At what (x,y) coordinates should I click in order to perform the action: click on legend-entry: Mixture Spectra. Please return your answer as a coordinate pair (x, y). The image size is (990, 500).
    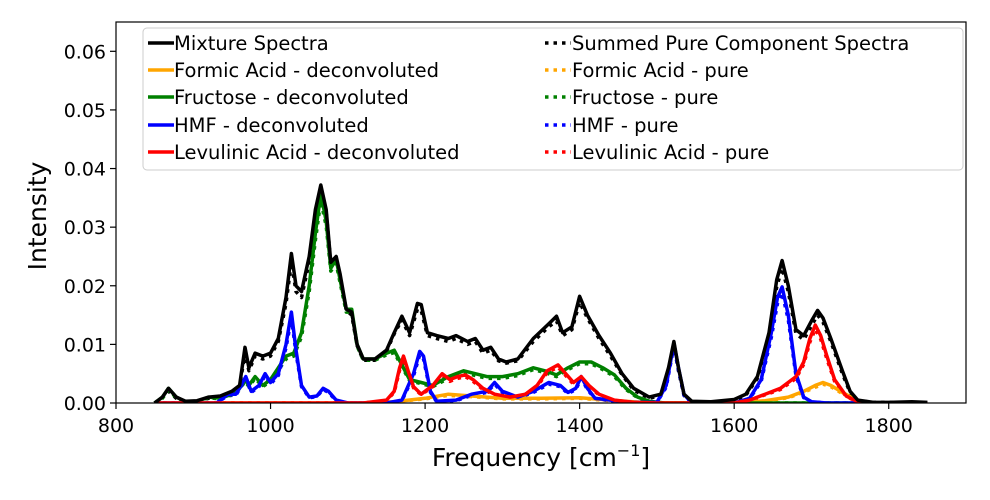
    Looking at the image, I should click on (251, 43).